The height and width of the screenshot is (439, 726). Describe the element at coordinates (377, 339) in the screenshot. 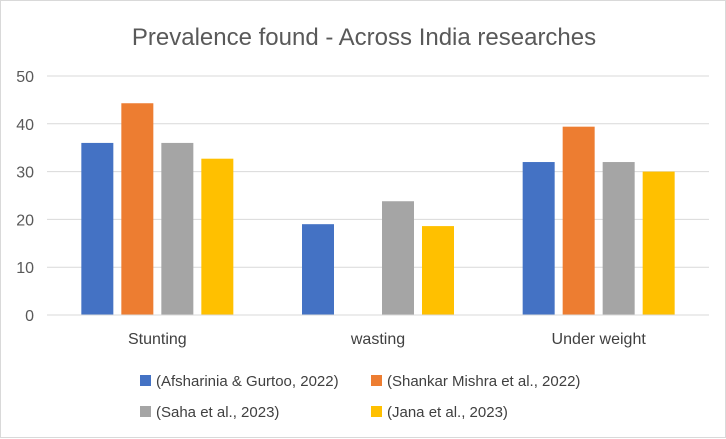

I see `x-tick-label: wasting` at that location.